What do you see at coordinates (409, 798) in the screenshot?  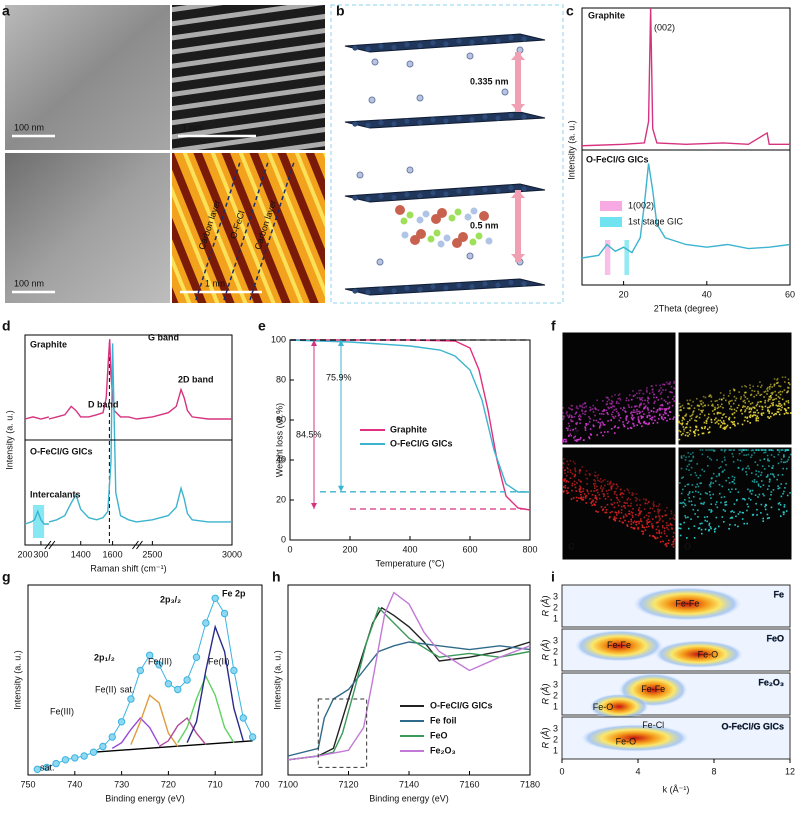 I see `axis-label: Binding energy (eV)` at bounding box center [409, 798].